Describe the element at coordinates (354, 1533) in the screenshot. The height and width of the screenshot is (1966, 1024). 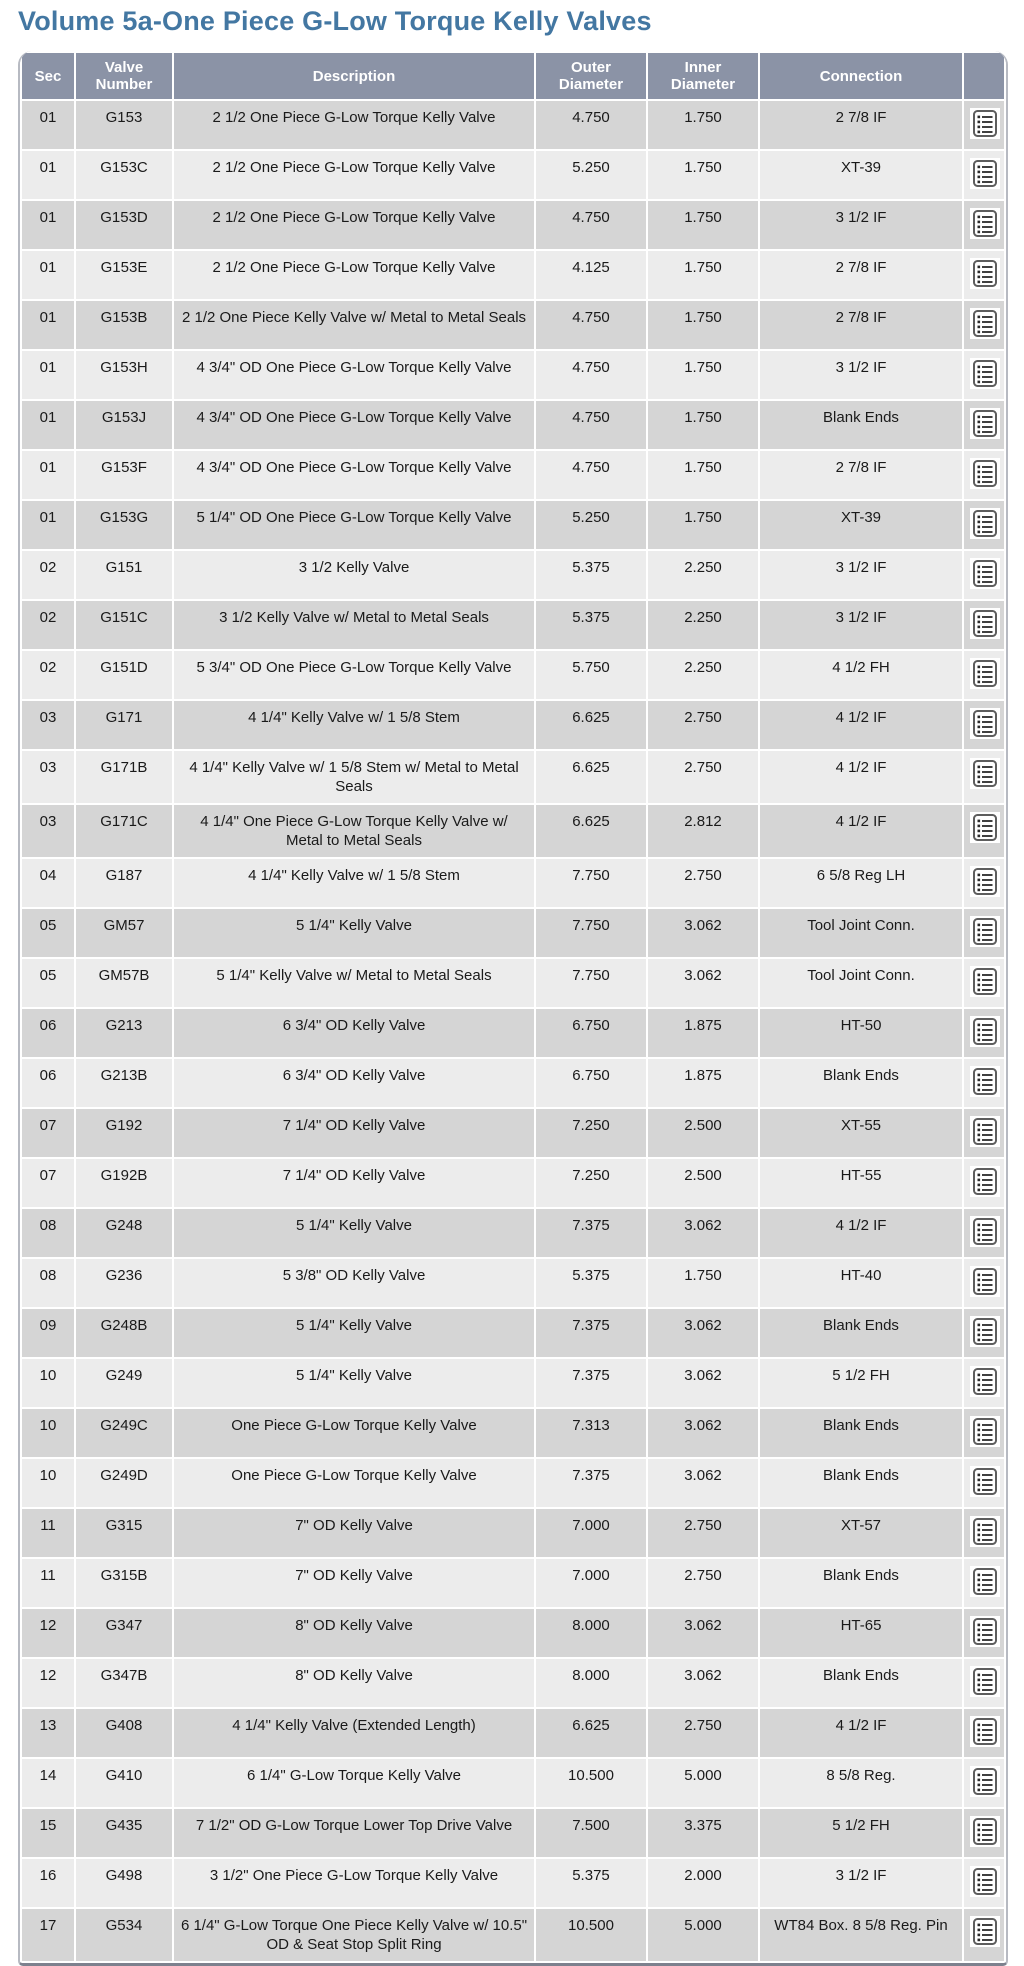
I see `cell-description: 7" OD Kelly Valve` at that location.